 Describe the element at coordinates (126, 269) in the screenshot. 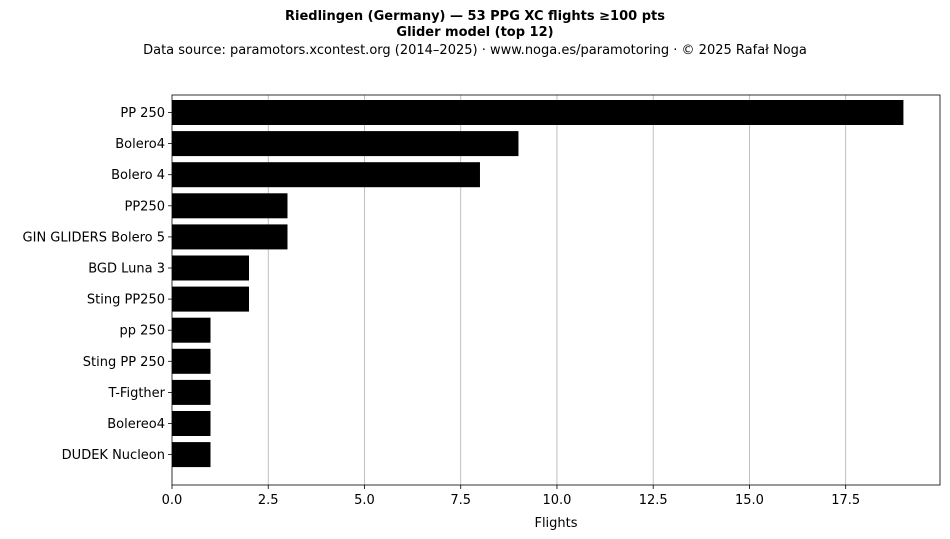

I see `y-tick-label: BGD Luna 3` at that location.